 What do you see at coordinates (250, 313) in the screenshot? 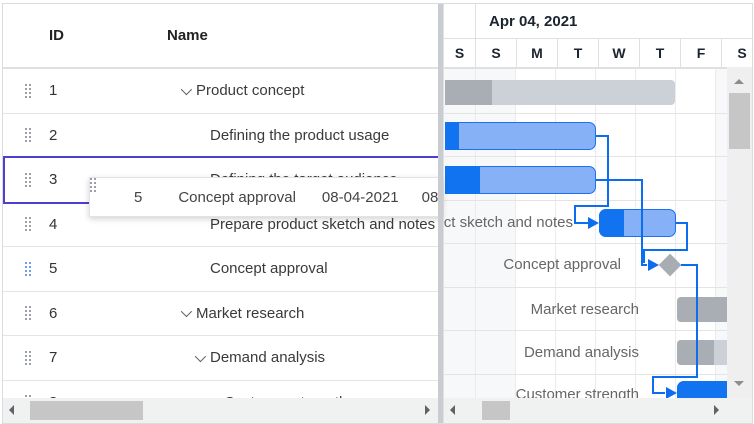
I see `task-name-label: Market research` at bounding box center [250, 313].